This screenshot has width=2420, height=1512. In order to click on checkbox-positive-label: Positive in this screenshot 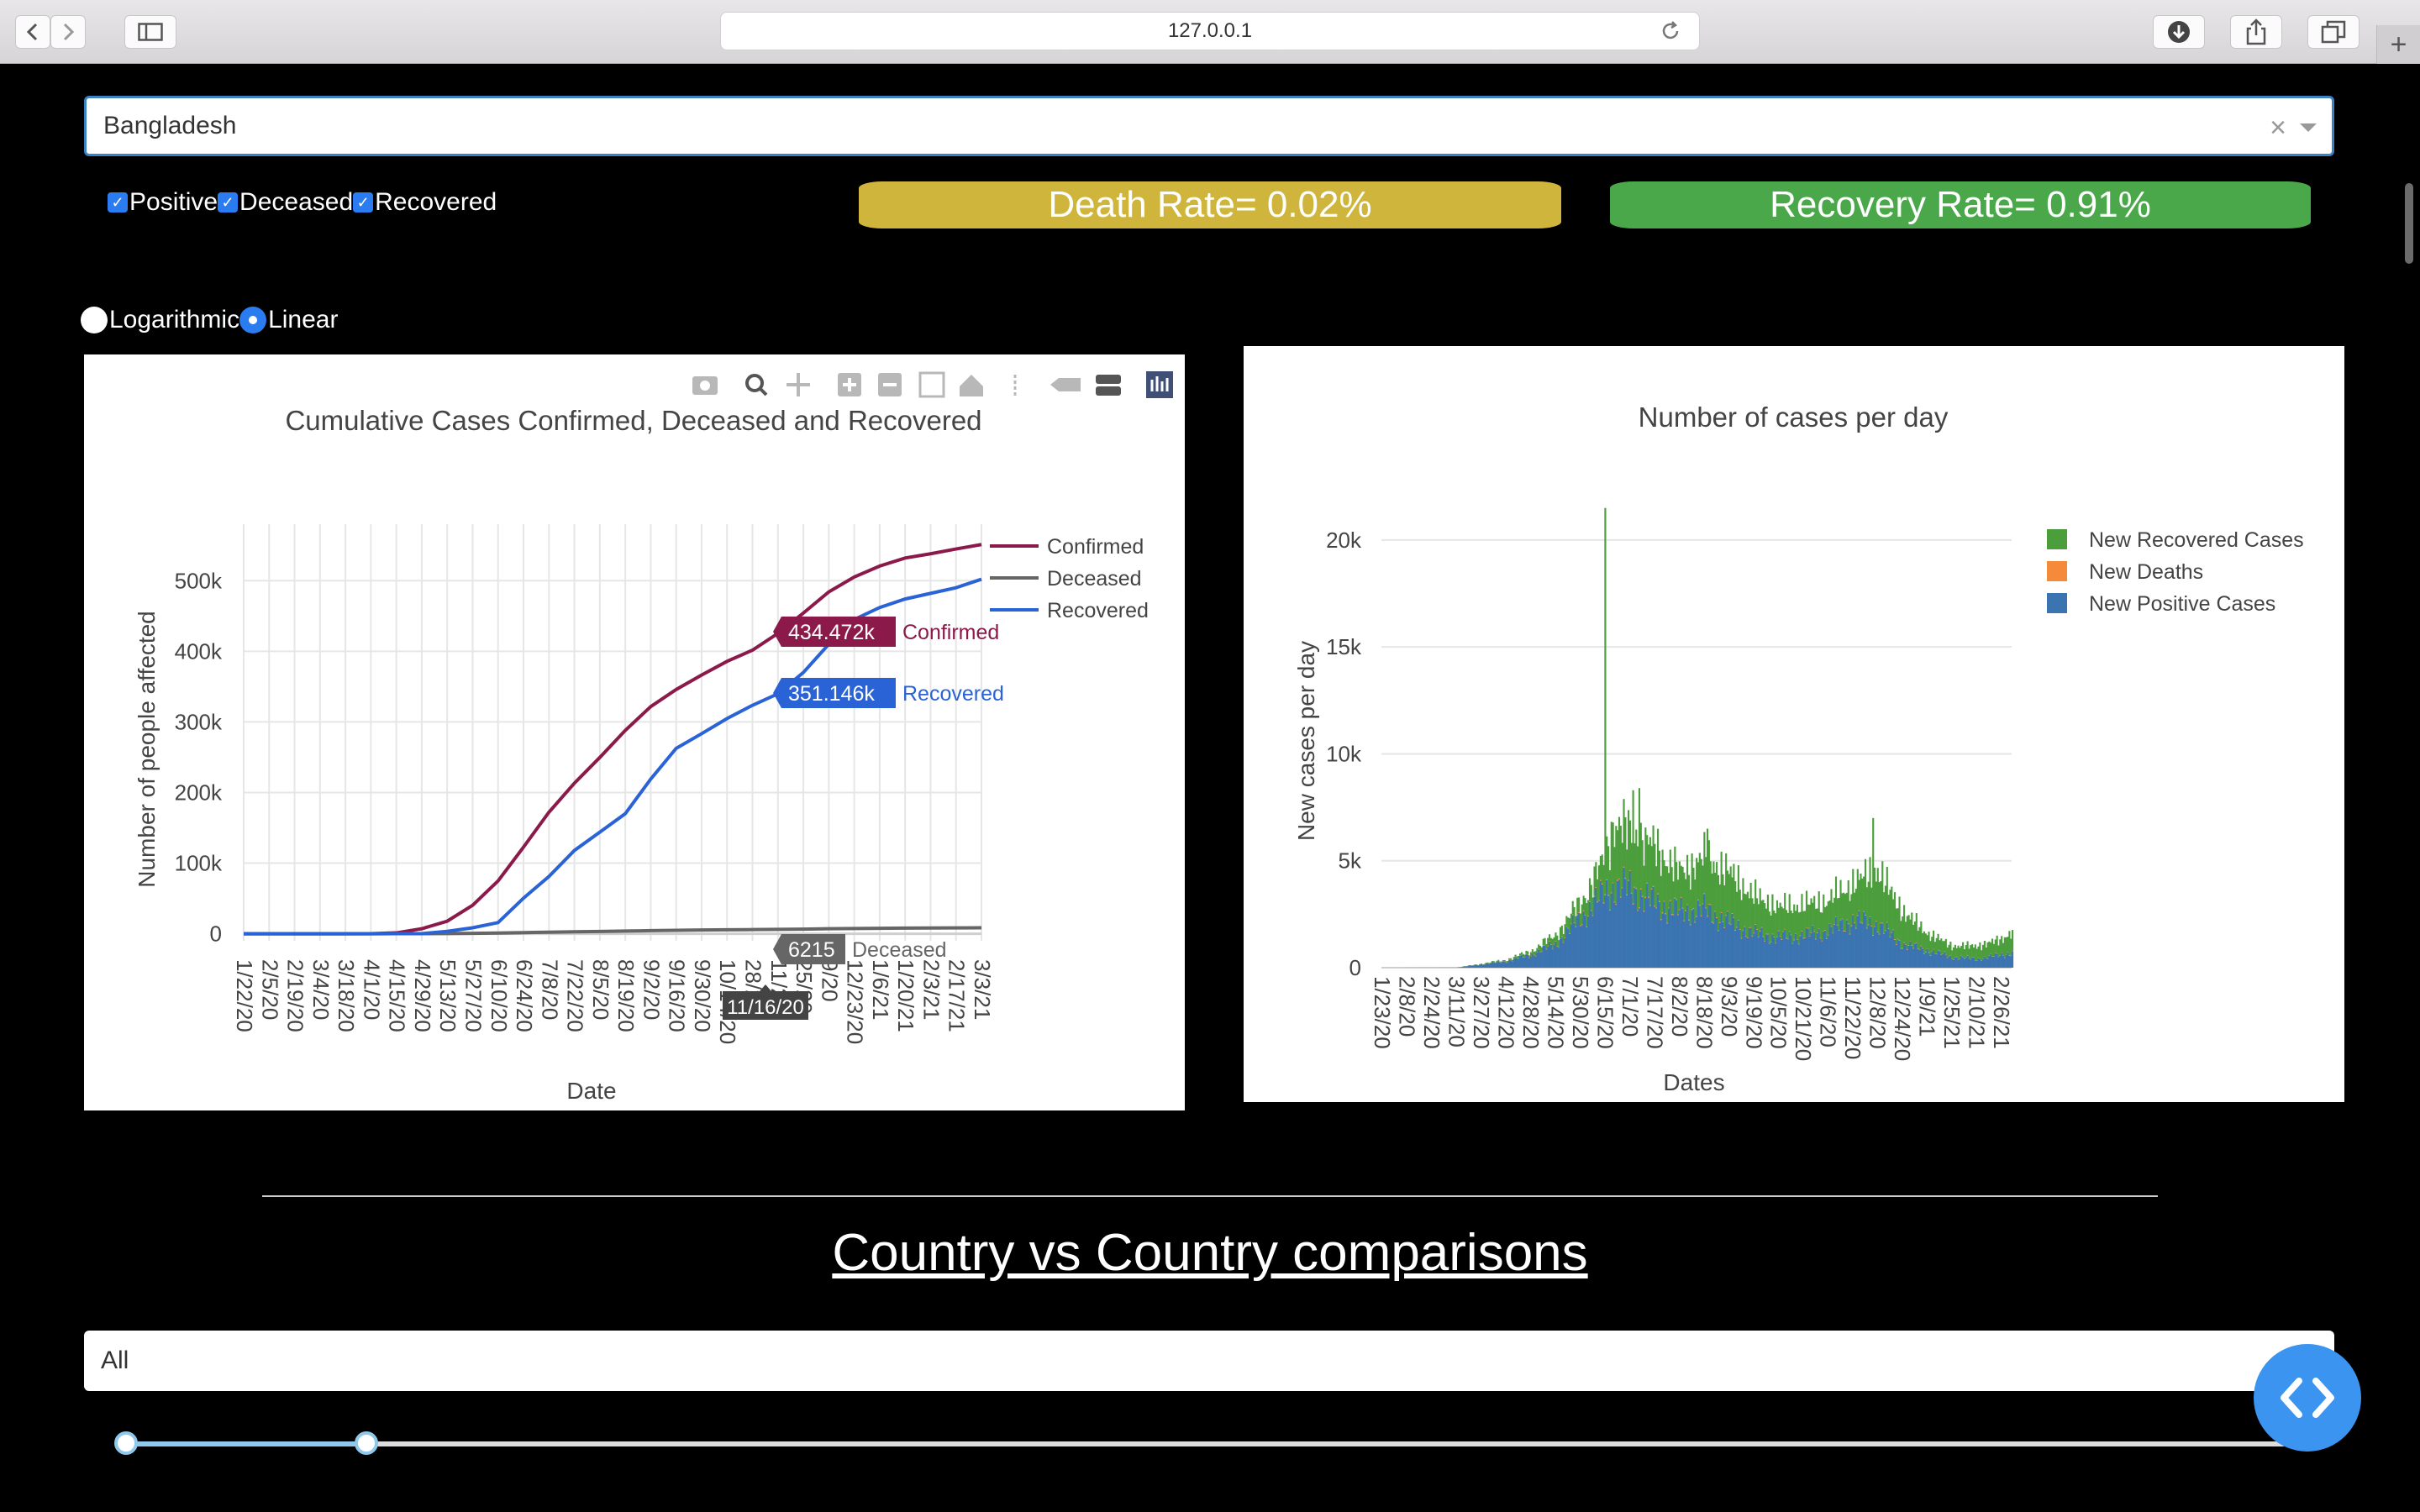, I will do `click(173, 202)`.